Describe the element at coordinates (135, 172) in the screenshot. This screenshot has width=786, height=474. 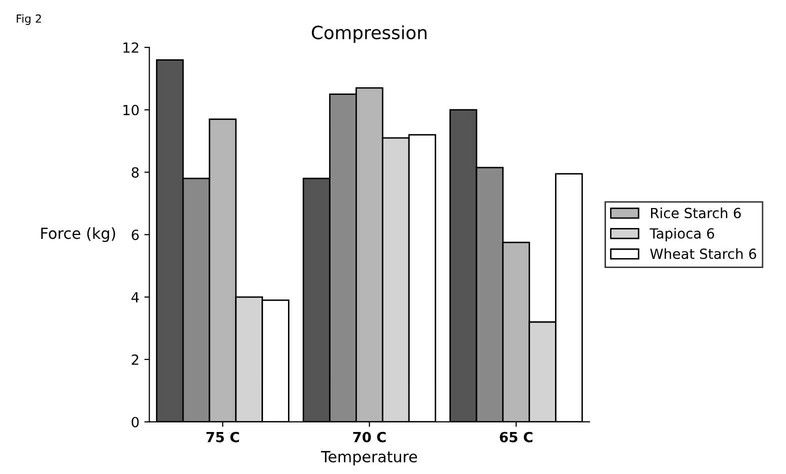
I see `y-tick-label: 8` at that location.